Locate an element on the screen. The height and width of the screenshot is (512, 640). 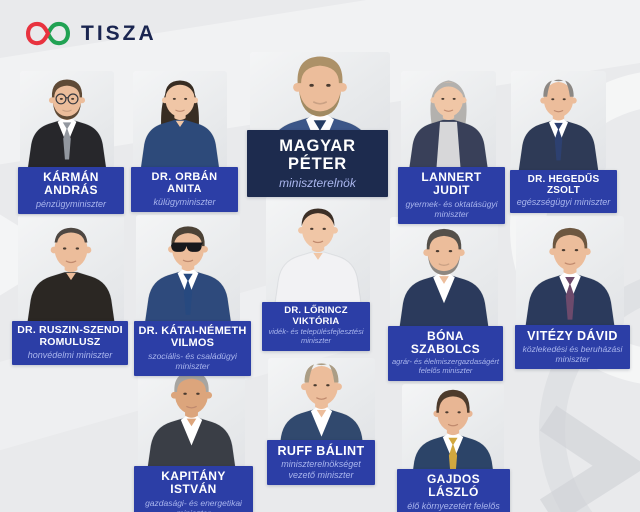
person-title: gazdasági- és energetikai miniszter is located at coordinates (193, 504).